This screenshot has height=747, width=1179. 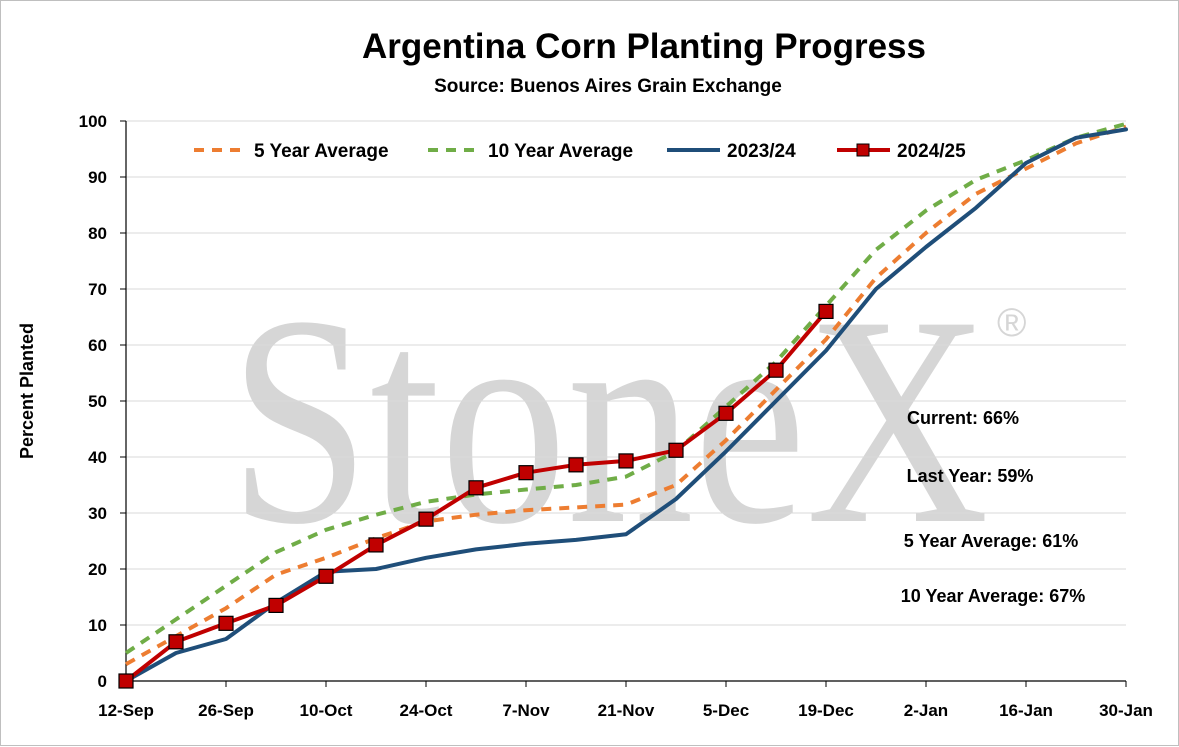 I want to click on x-tick-label: 5-Dec, so click(x=726, y=710).